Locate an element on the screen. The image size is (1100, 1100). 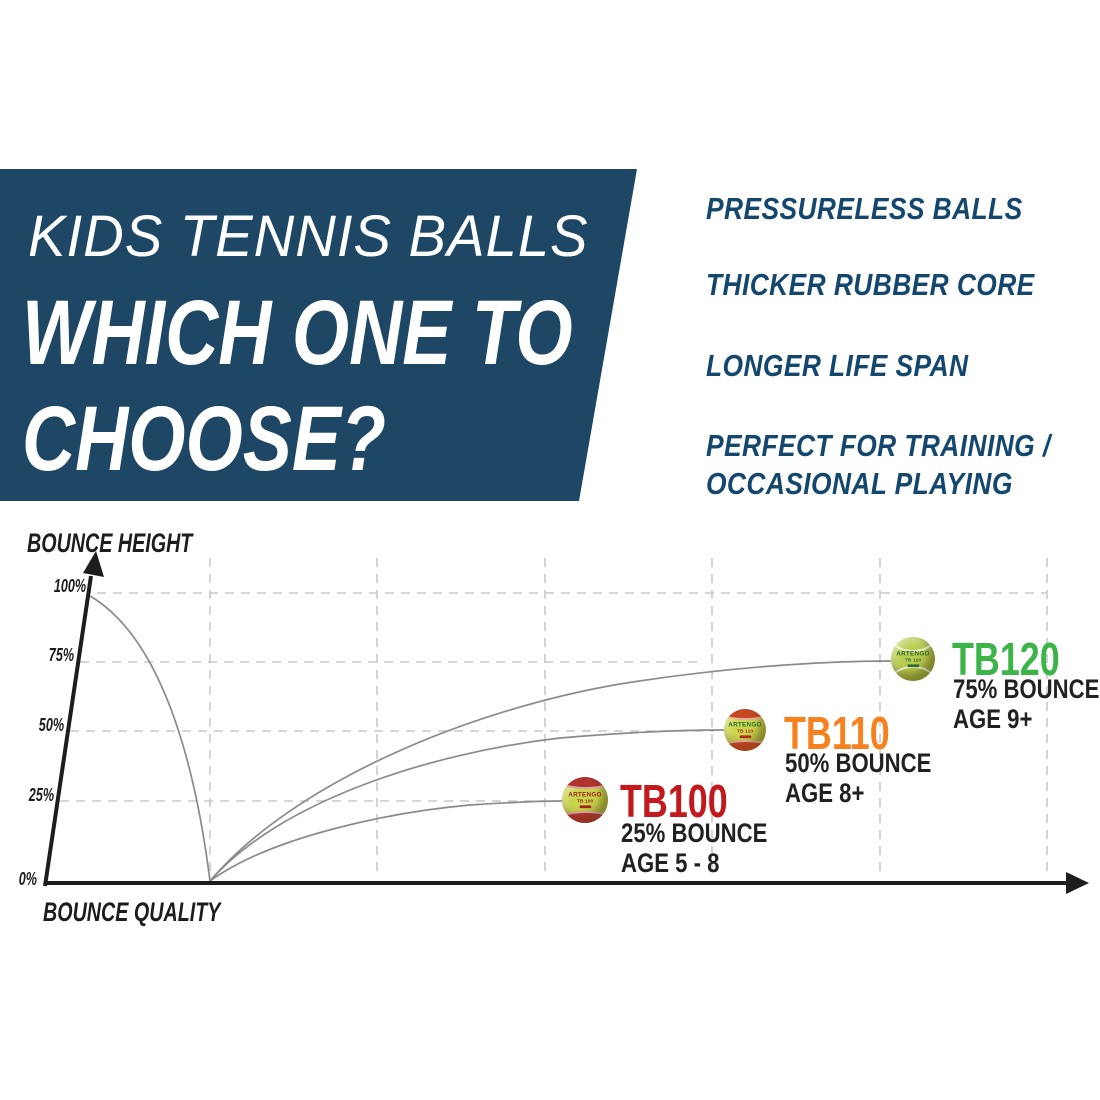
feature-rubber-core: THICKER RUBBER CORE is located at coordinates (899, 285).